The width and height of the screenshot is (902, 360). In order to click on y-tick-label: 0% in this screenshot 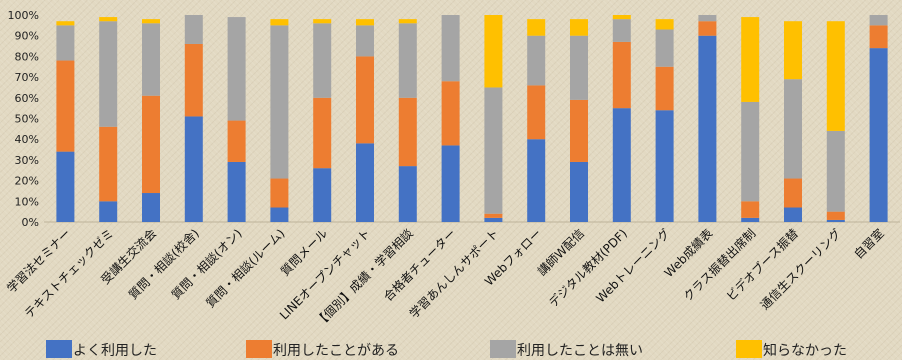, I will do `click(30, 222)`.